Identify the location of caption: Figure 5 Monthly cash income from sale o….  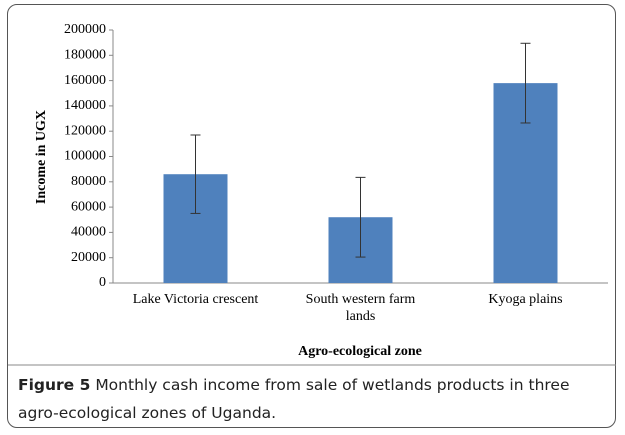
(313, 399).